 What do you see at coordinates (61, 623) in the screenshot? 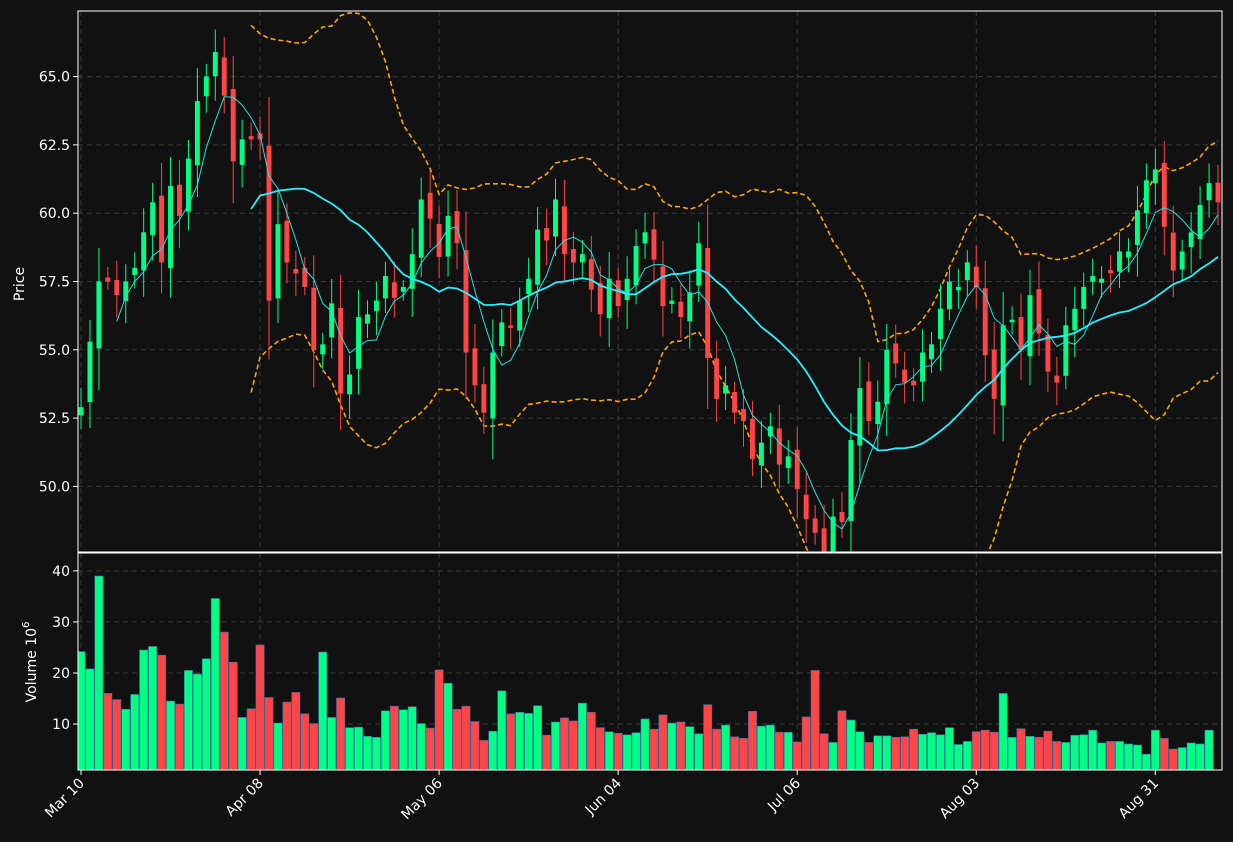
I see `volume-tick-label: 30` at bounding box center [61, 623].